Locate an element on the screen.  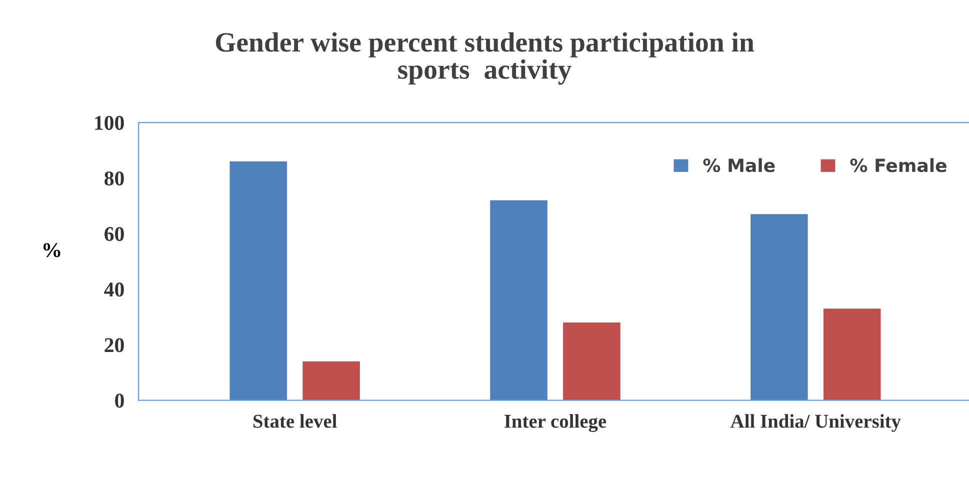
x-tick-label: State level is located at coordinates (295, 421).